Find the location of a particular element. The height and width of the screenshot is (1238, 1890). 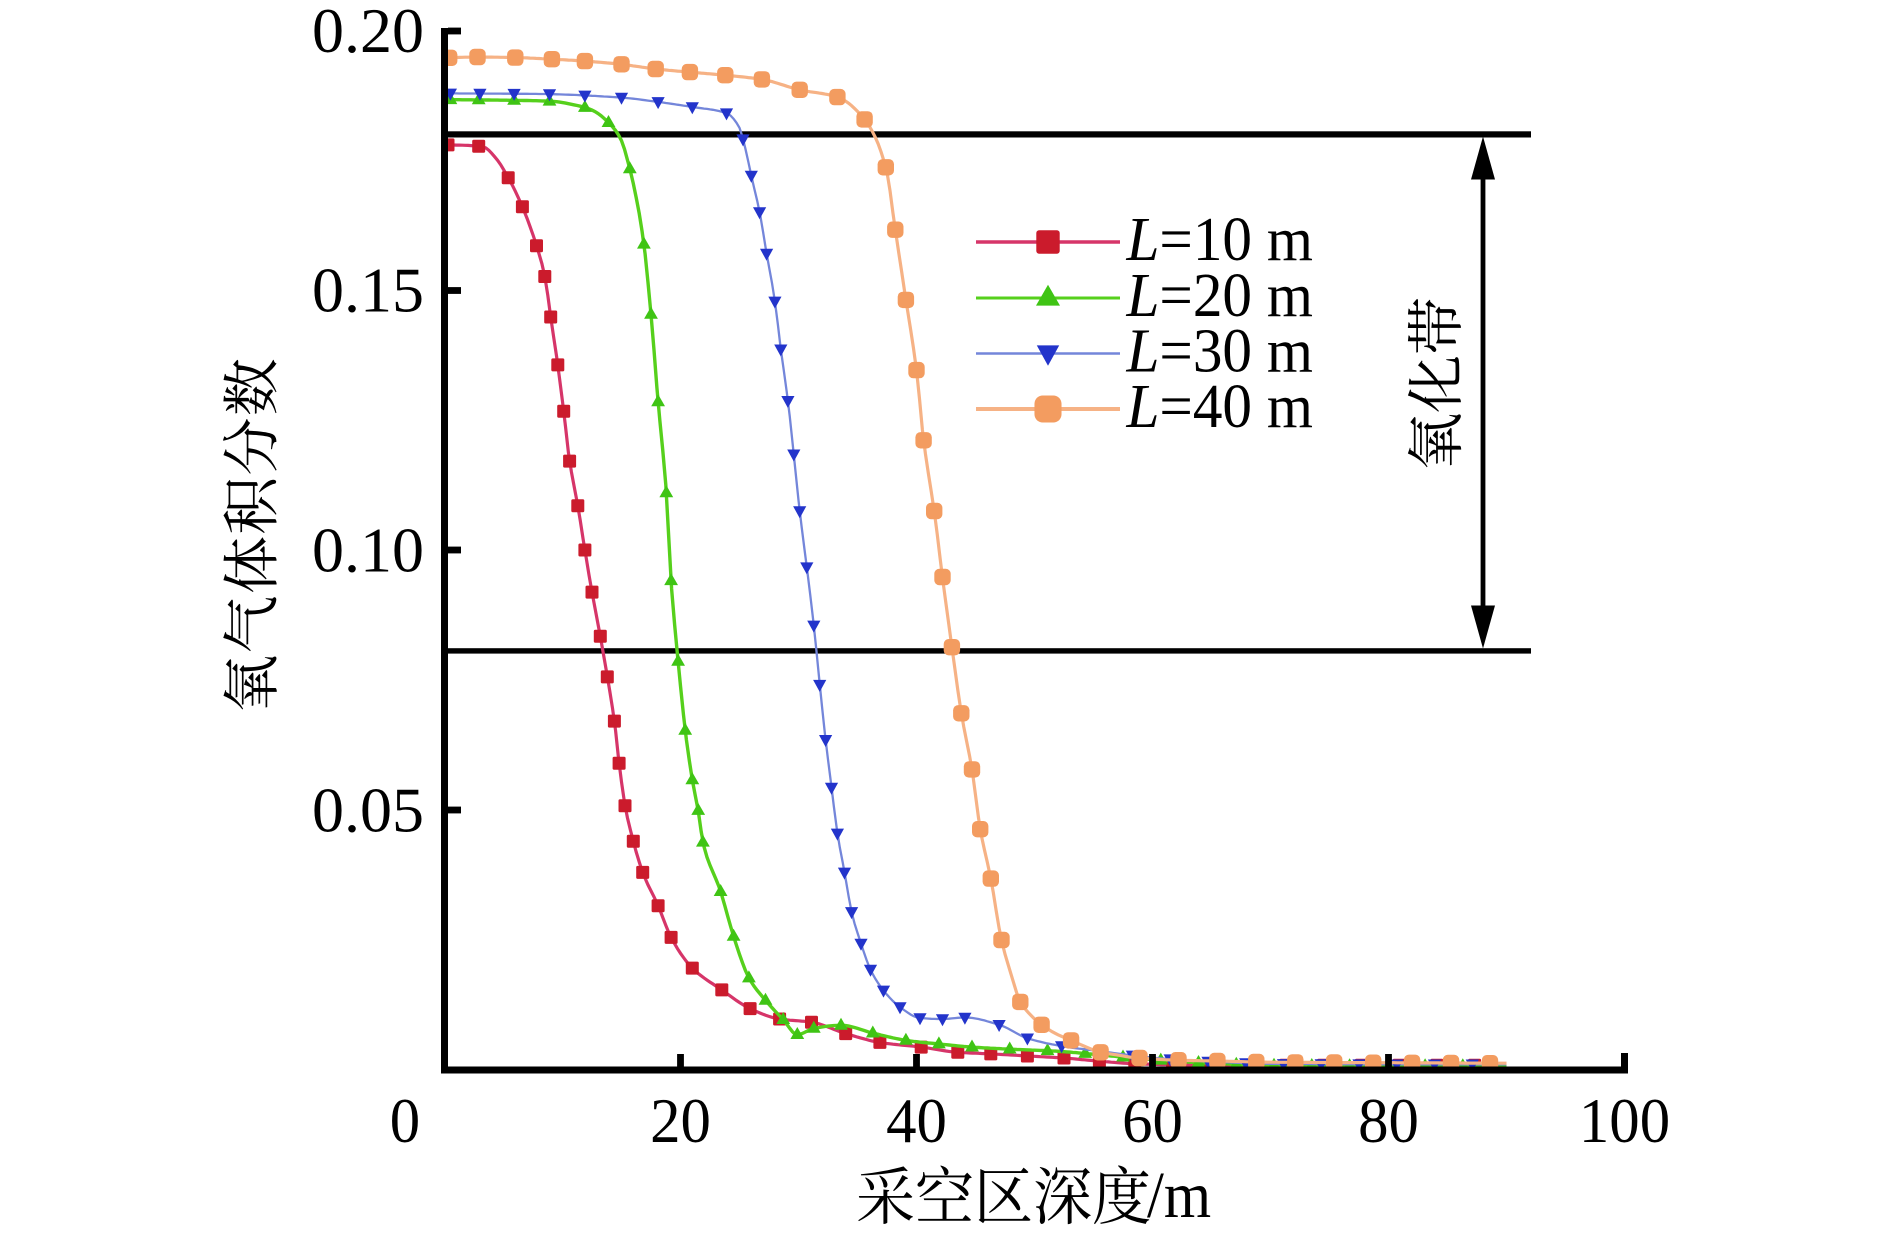

svg-text: 40 is located at coordinates (916, 1121).